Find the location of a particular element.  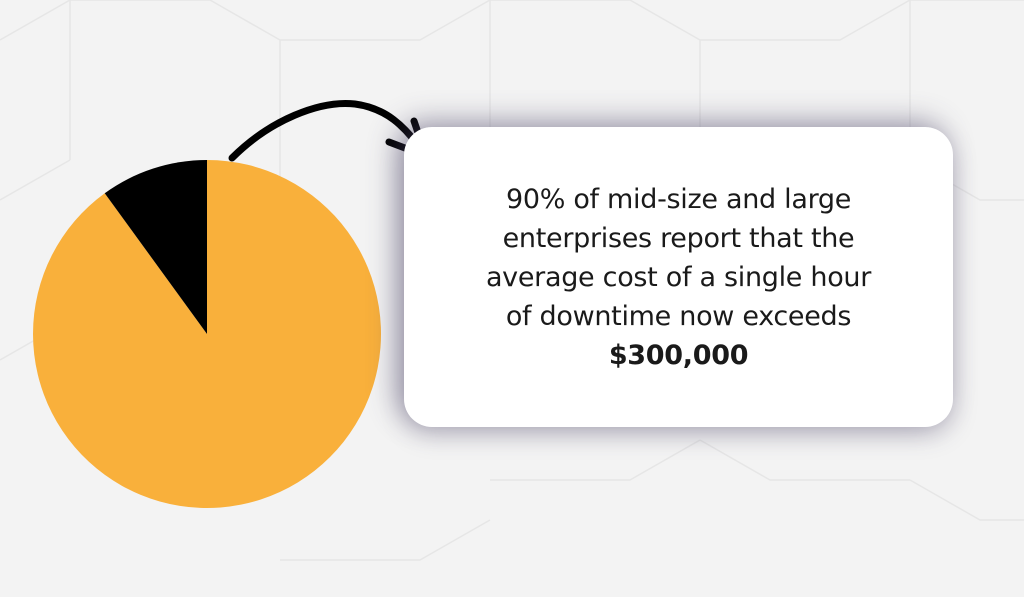

callout-highlight: $300,000 is located at coordinates (678, 355).